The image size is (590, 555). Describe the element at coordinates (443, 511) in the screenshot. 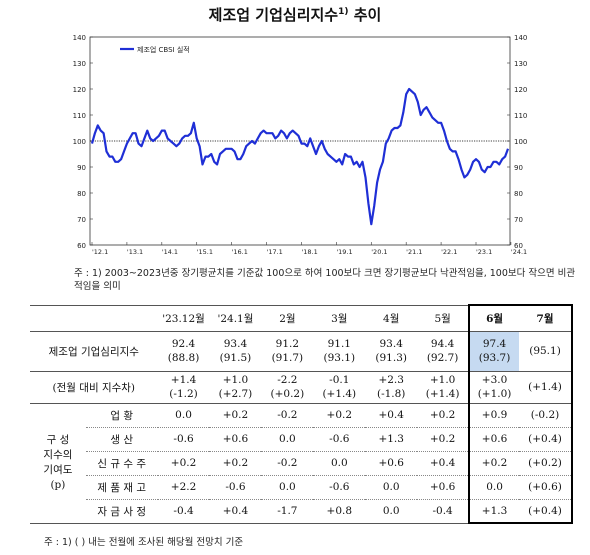

I see `contrib-value: -0.4` at that location.